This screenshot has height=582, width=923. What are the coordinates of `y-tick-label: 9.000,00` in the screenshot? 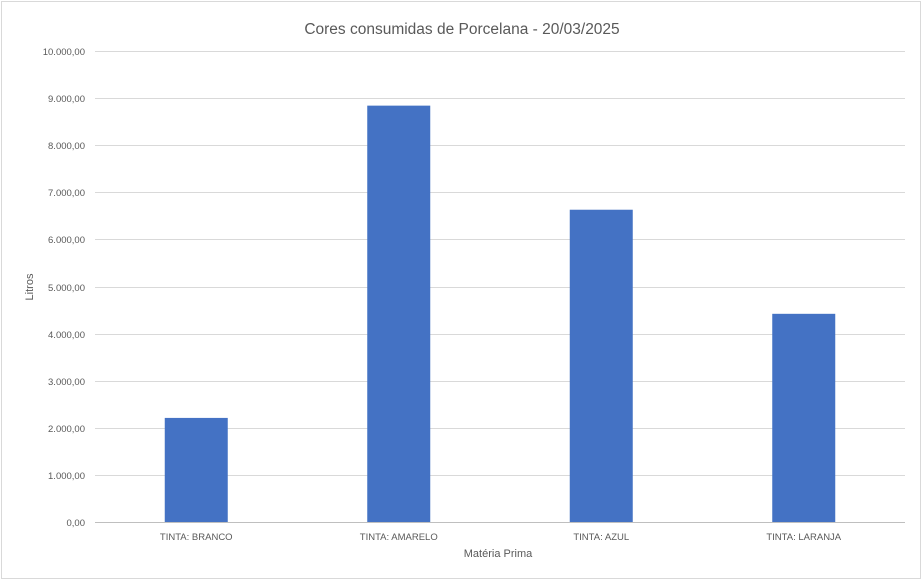 It's located at (66, 99).